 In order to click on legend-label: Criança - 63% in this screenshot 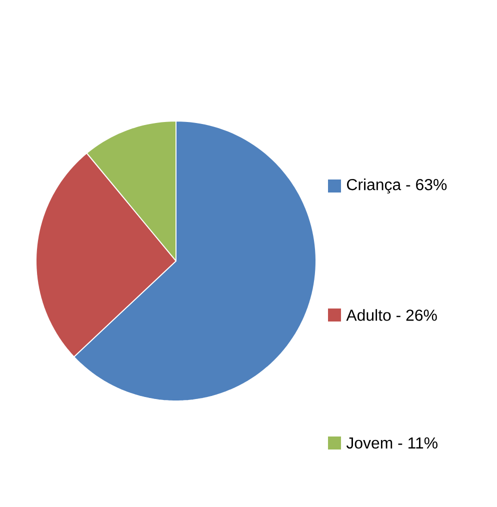, I will do `click(397, 186)`.